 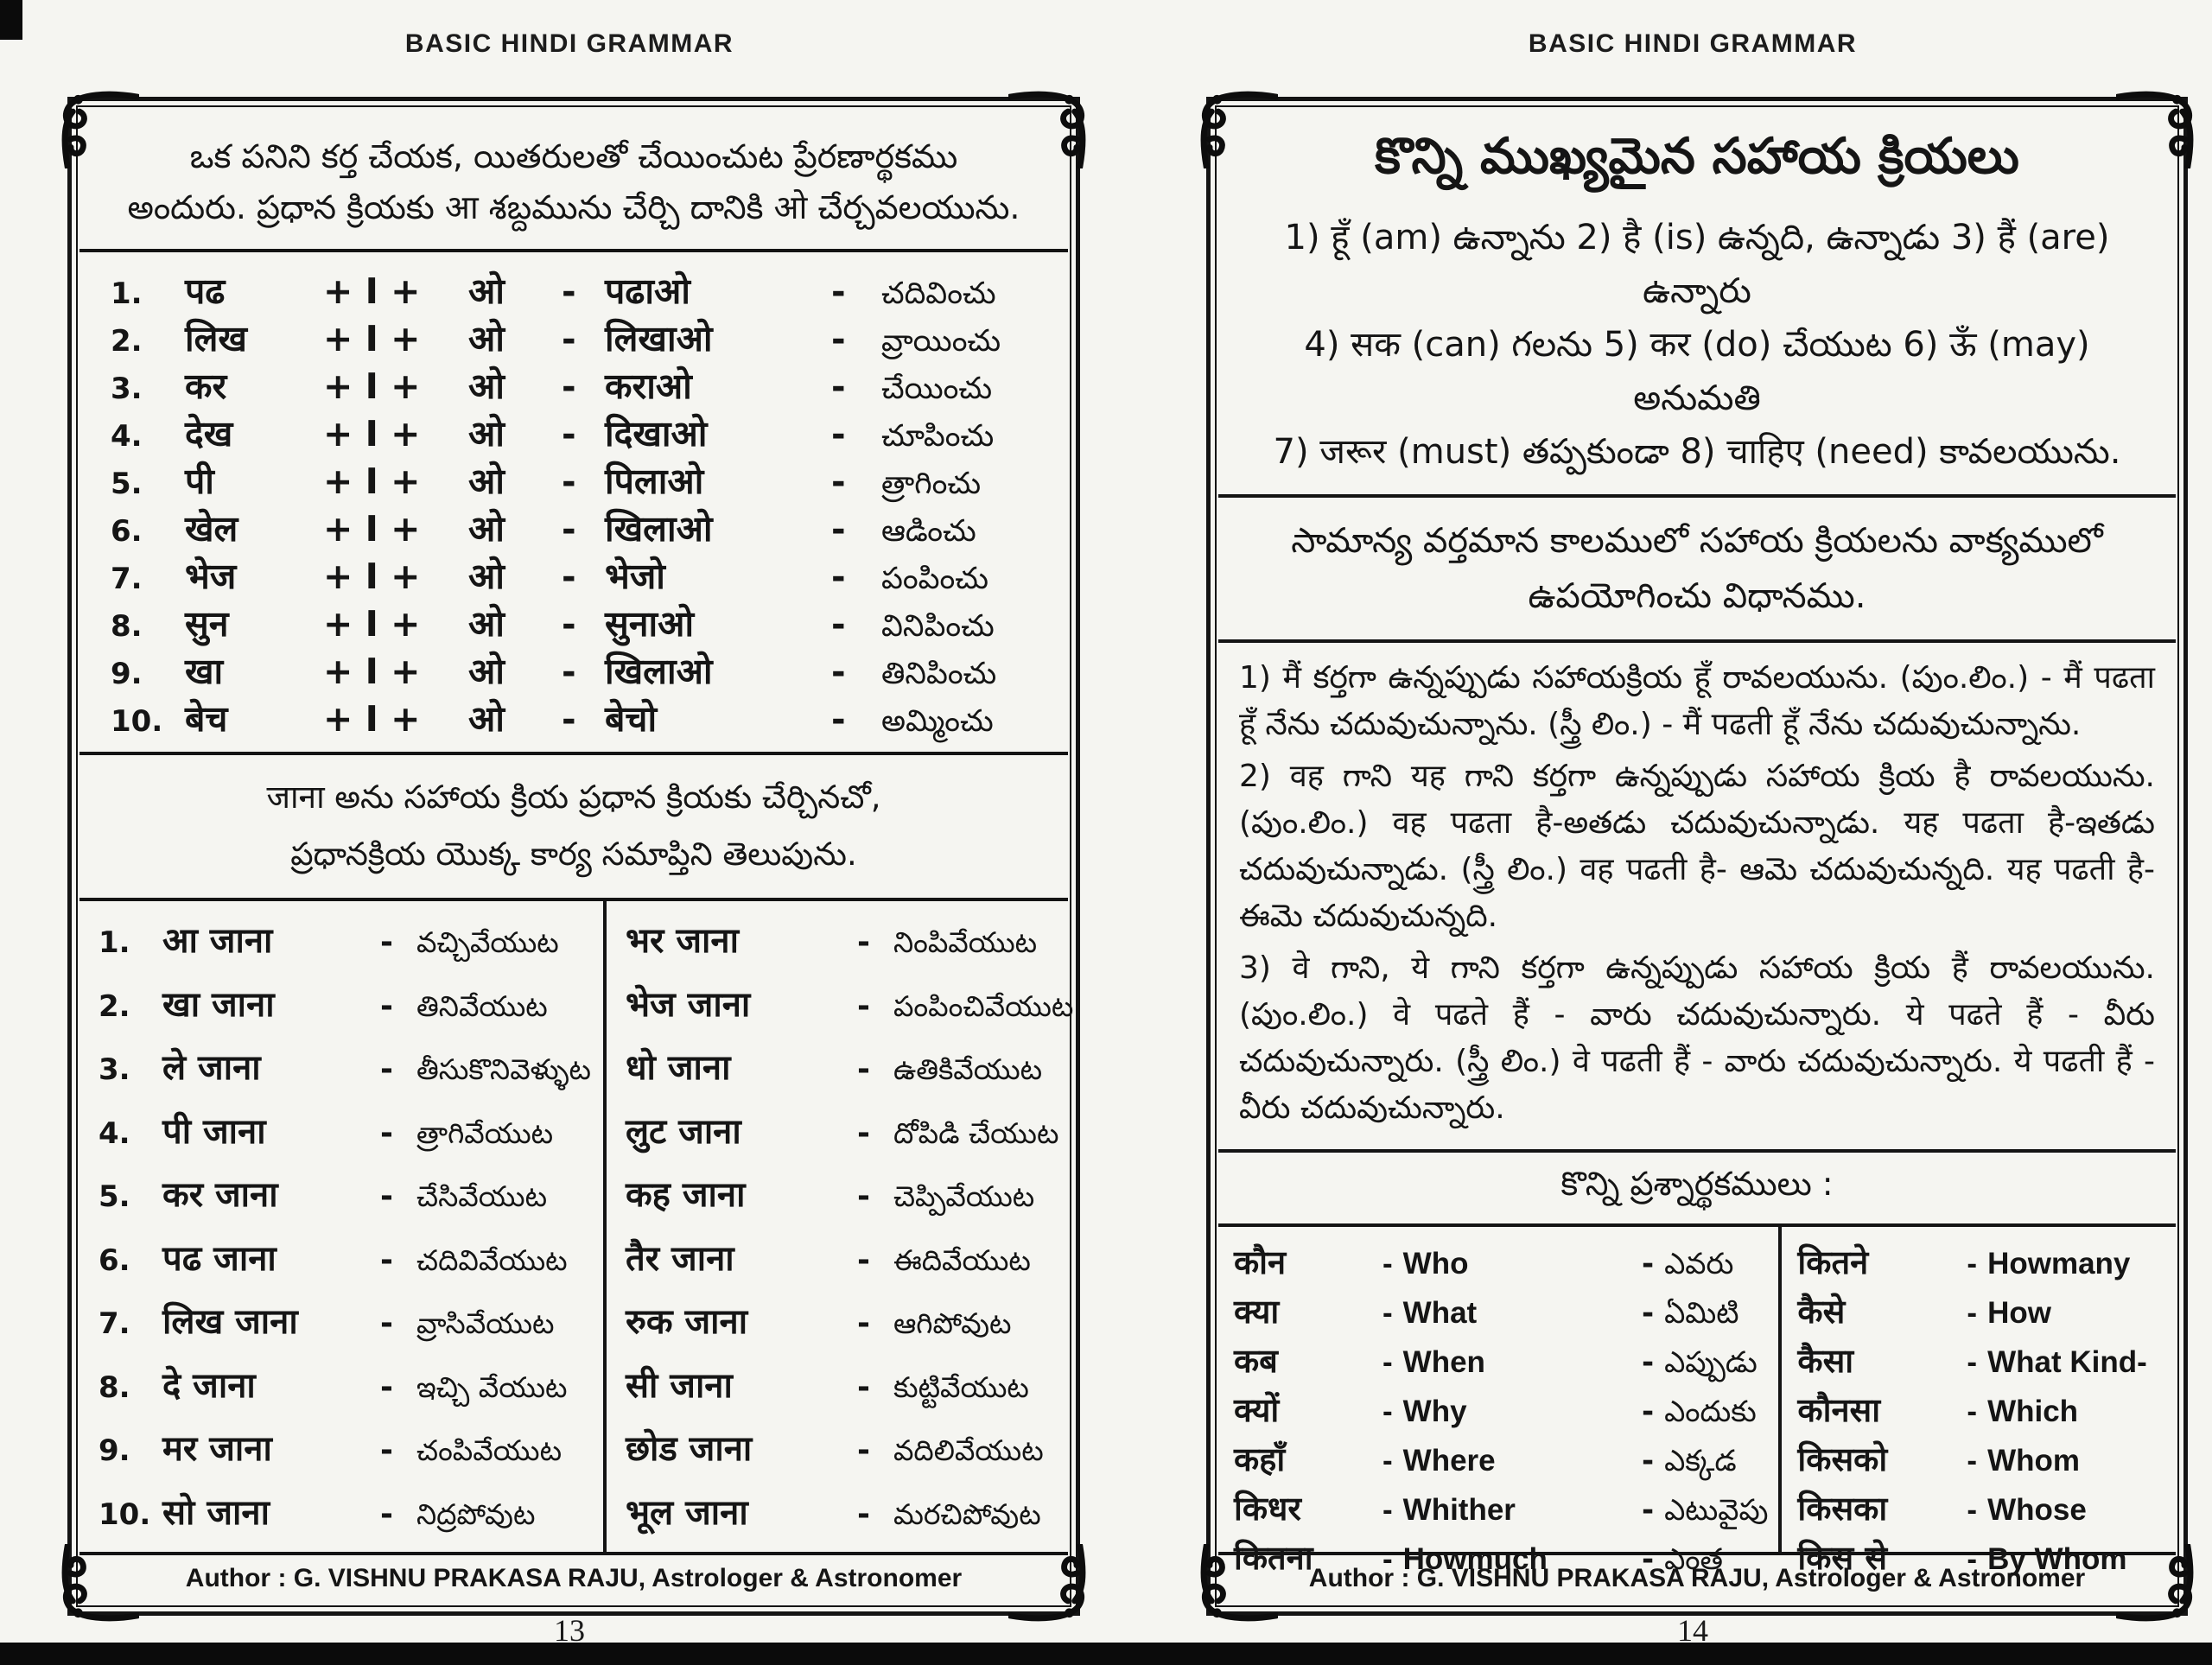 What do you see at coordinates (2009, 1313) in the screenshot?
I see `english-meaning: - How` at bounding box center [2009, 1313].